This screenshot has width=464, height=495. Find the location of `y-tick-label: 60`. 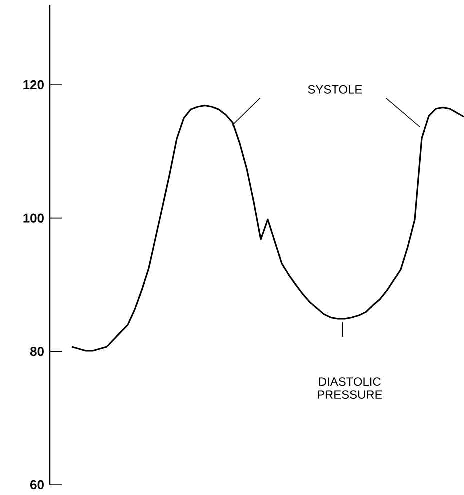

y-tick-label: 60 is located at coordinates (37, 485).